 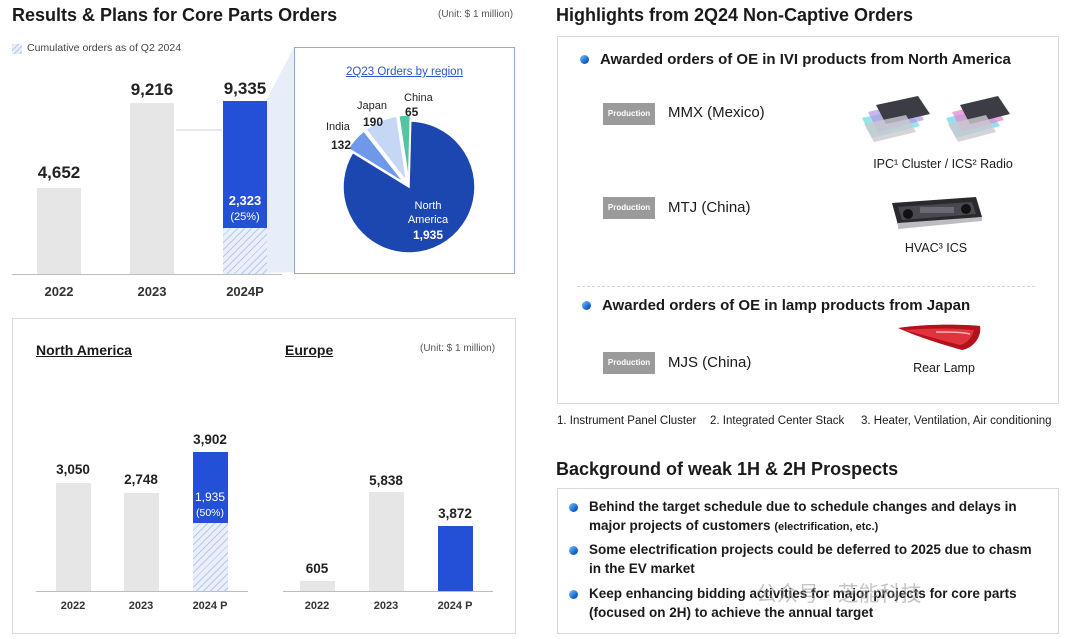 I want to click on pie-label-china-name: China, so click(x=418, y=98).